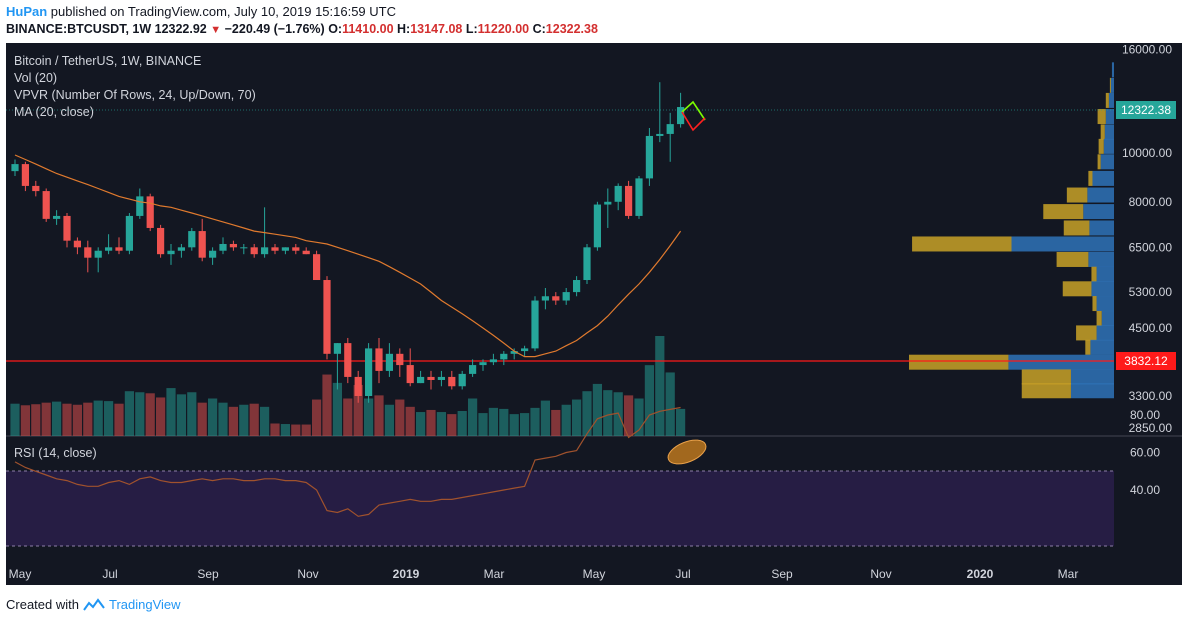 The width and height of the screenshot is (1188, 623). I want to click on rsi-axis: 80.00 60.00 40.00, so click(1145, 452).